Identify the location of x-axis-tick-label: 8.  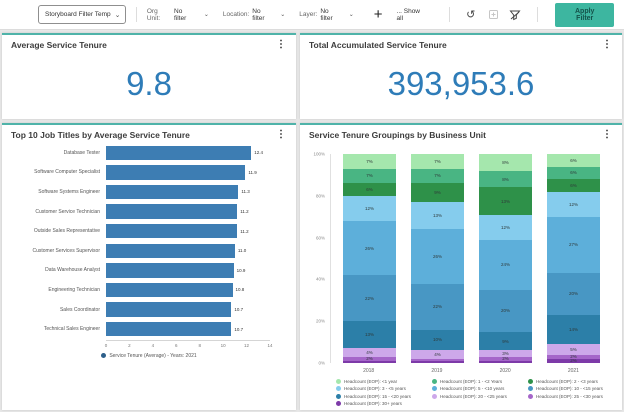
(199, 345).